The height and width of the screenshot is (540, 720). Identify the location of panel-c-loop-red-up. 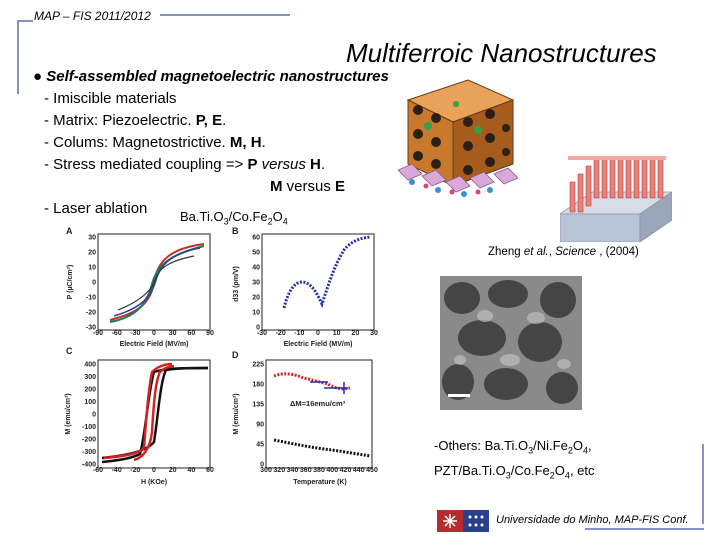
(138, 411).